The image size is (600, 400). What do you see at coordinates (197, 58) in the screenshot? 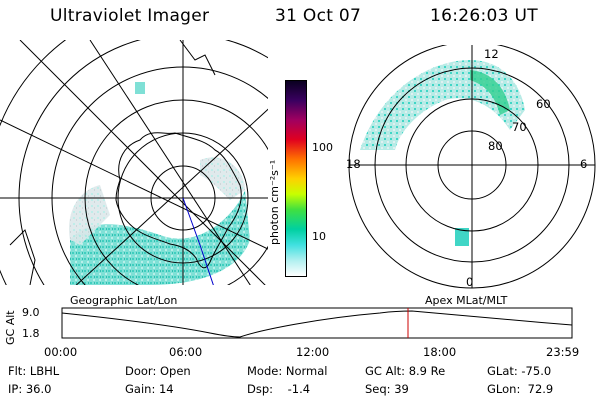
I see `land-outline-top` at bounding box center [197, 58].